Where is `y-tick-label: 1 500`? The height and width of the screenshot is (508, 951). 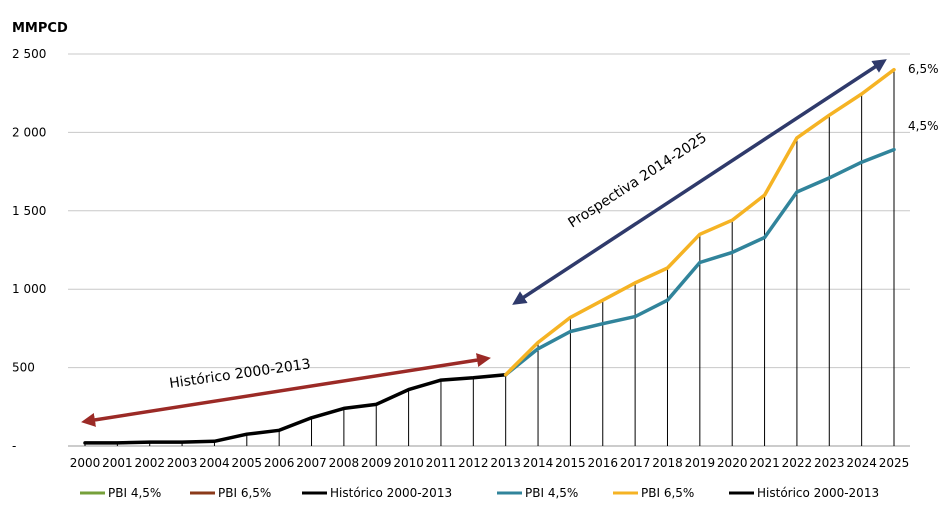
y-tick-label: 1 500 is located at coordinates (29, 211).